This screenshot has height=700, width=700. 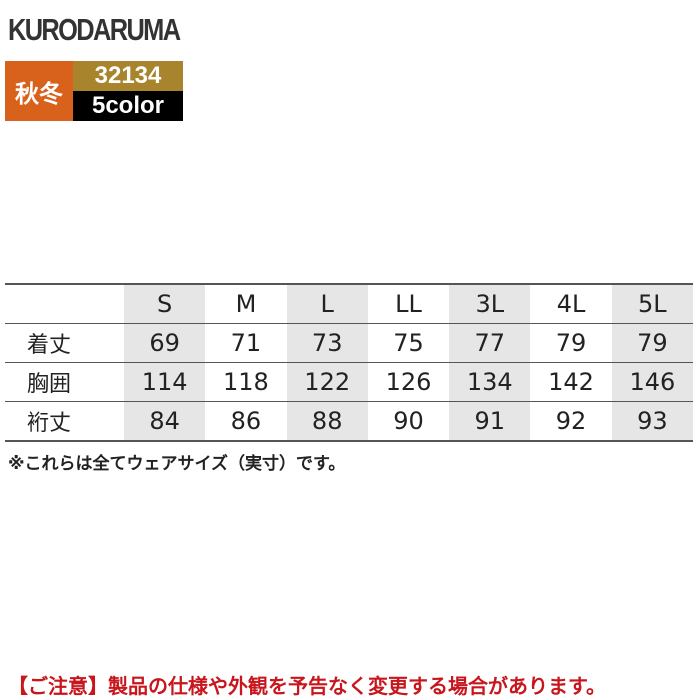 What do you see at coordinates (64, 382) in the screenshot?
I see `row-label: 胸囲` at bounding box center [64, 382].